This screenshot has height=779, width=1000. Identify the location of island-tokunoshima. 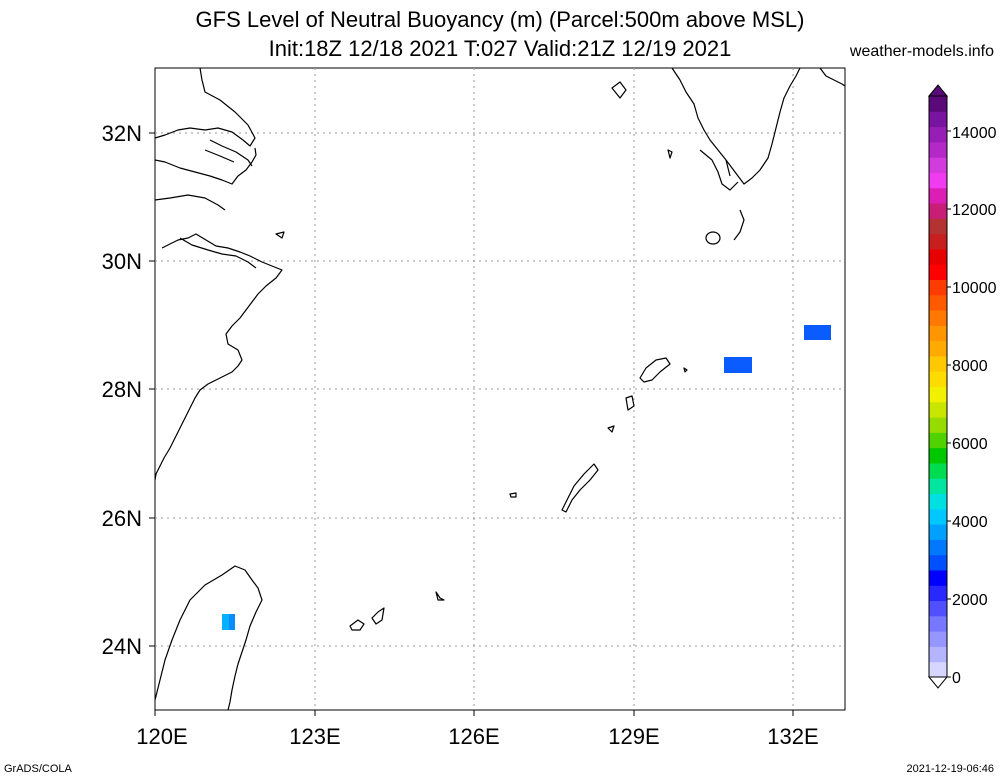
(630, 403).